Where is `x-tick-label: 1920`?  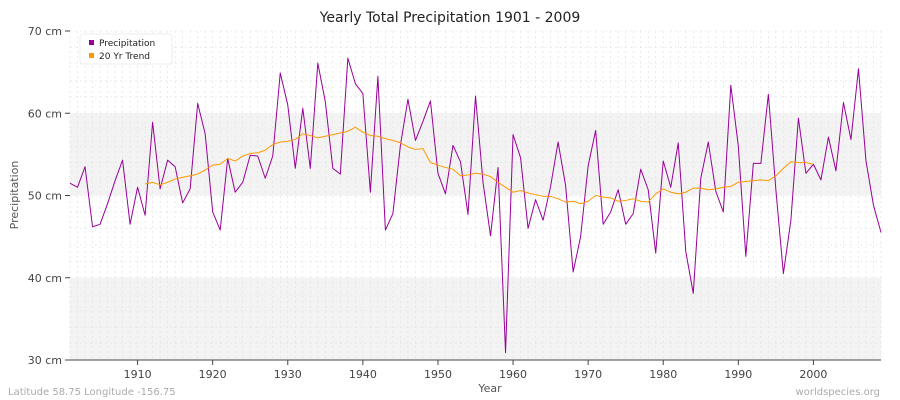
x-tick-label: 1920 is located at coordinates (213, 374).